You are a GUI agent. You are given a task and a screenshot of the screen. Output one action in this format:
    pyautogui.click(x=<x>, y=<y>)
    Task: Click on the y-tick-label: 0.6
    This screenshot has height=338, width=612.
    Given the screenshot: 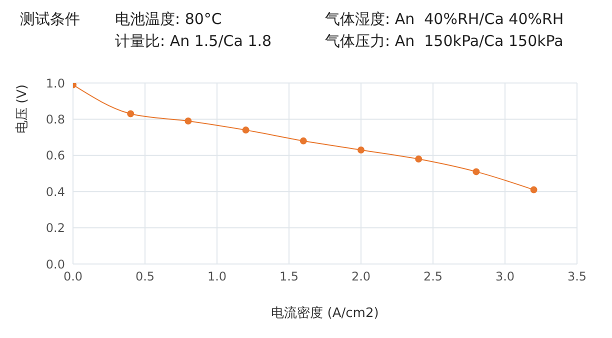 What is the action you would take?
    pyautogui.click(x=55, y=155)
    